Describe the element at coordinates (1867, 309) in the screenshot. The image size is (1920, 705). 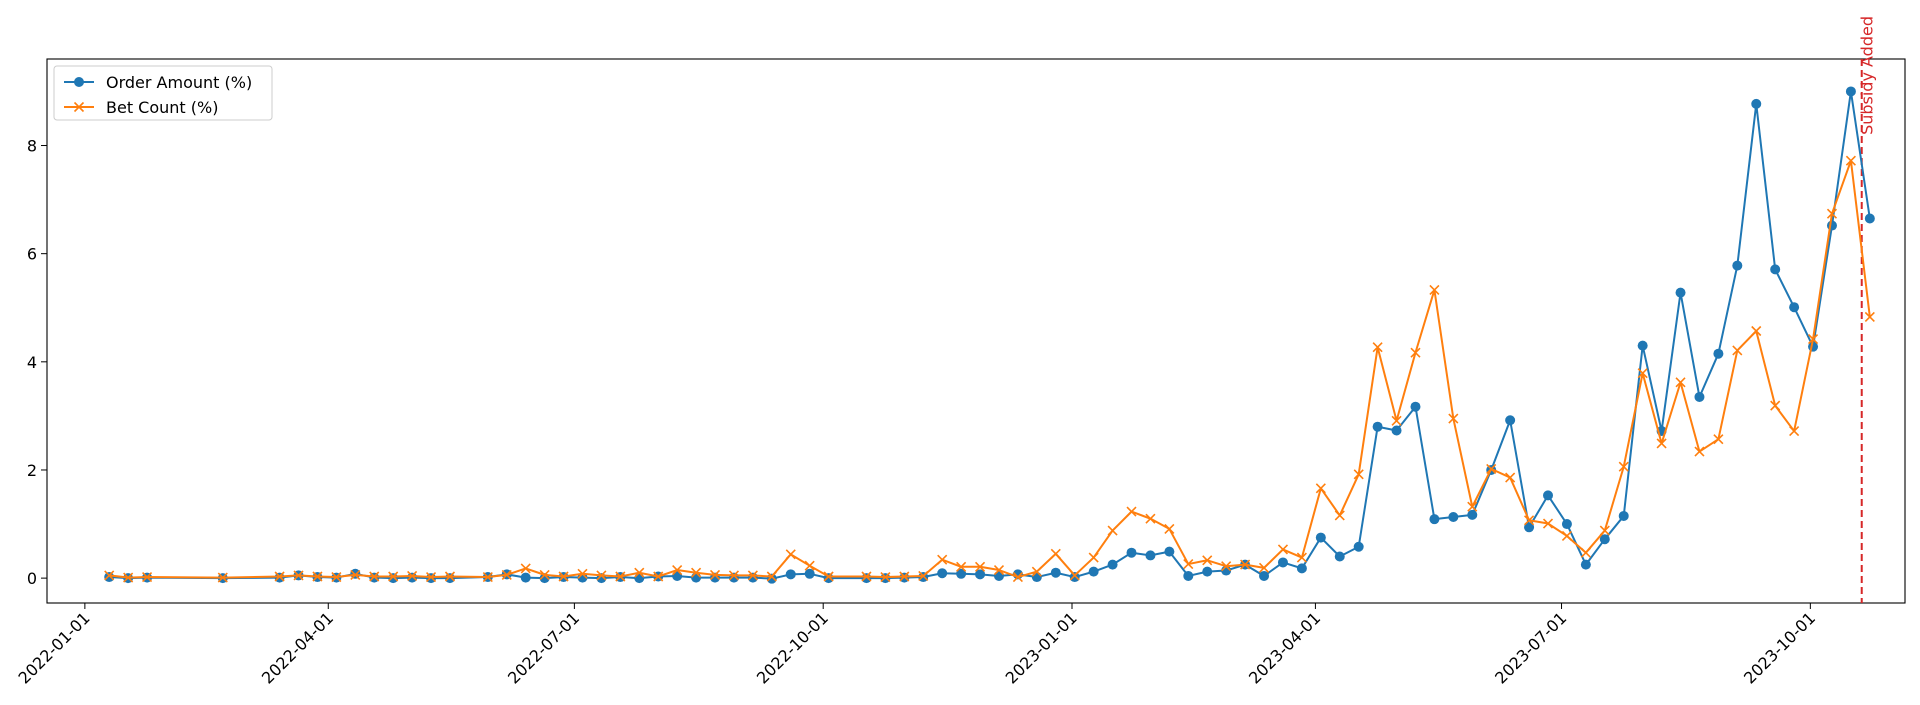
I see `annotation-layer: Subsidy Added` at that location.